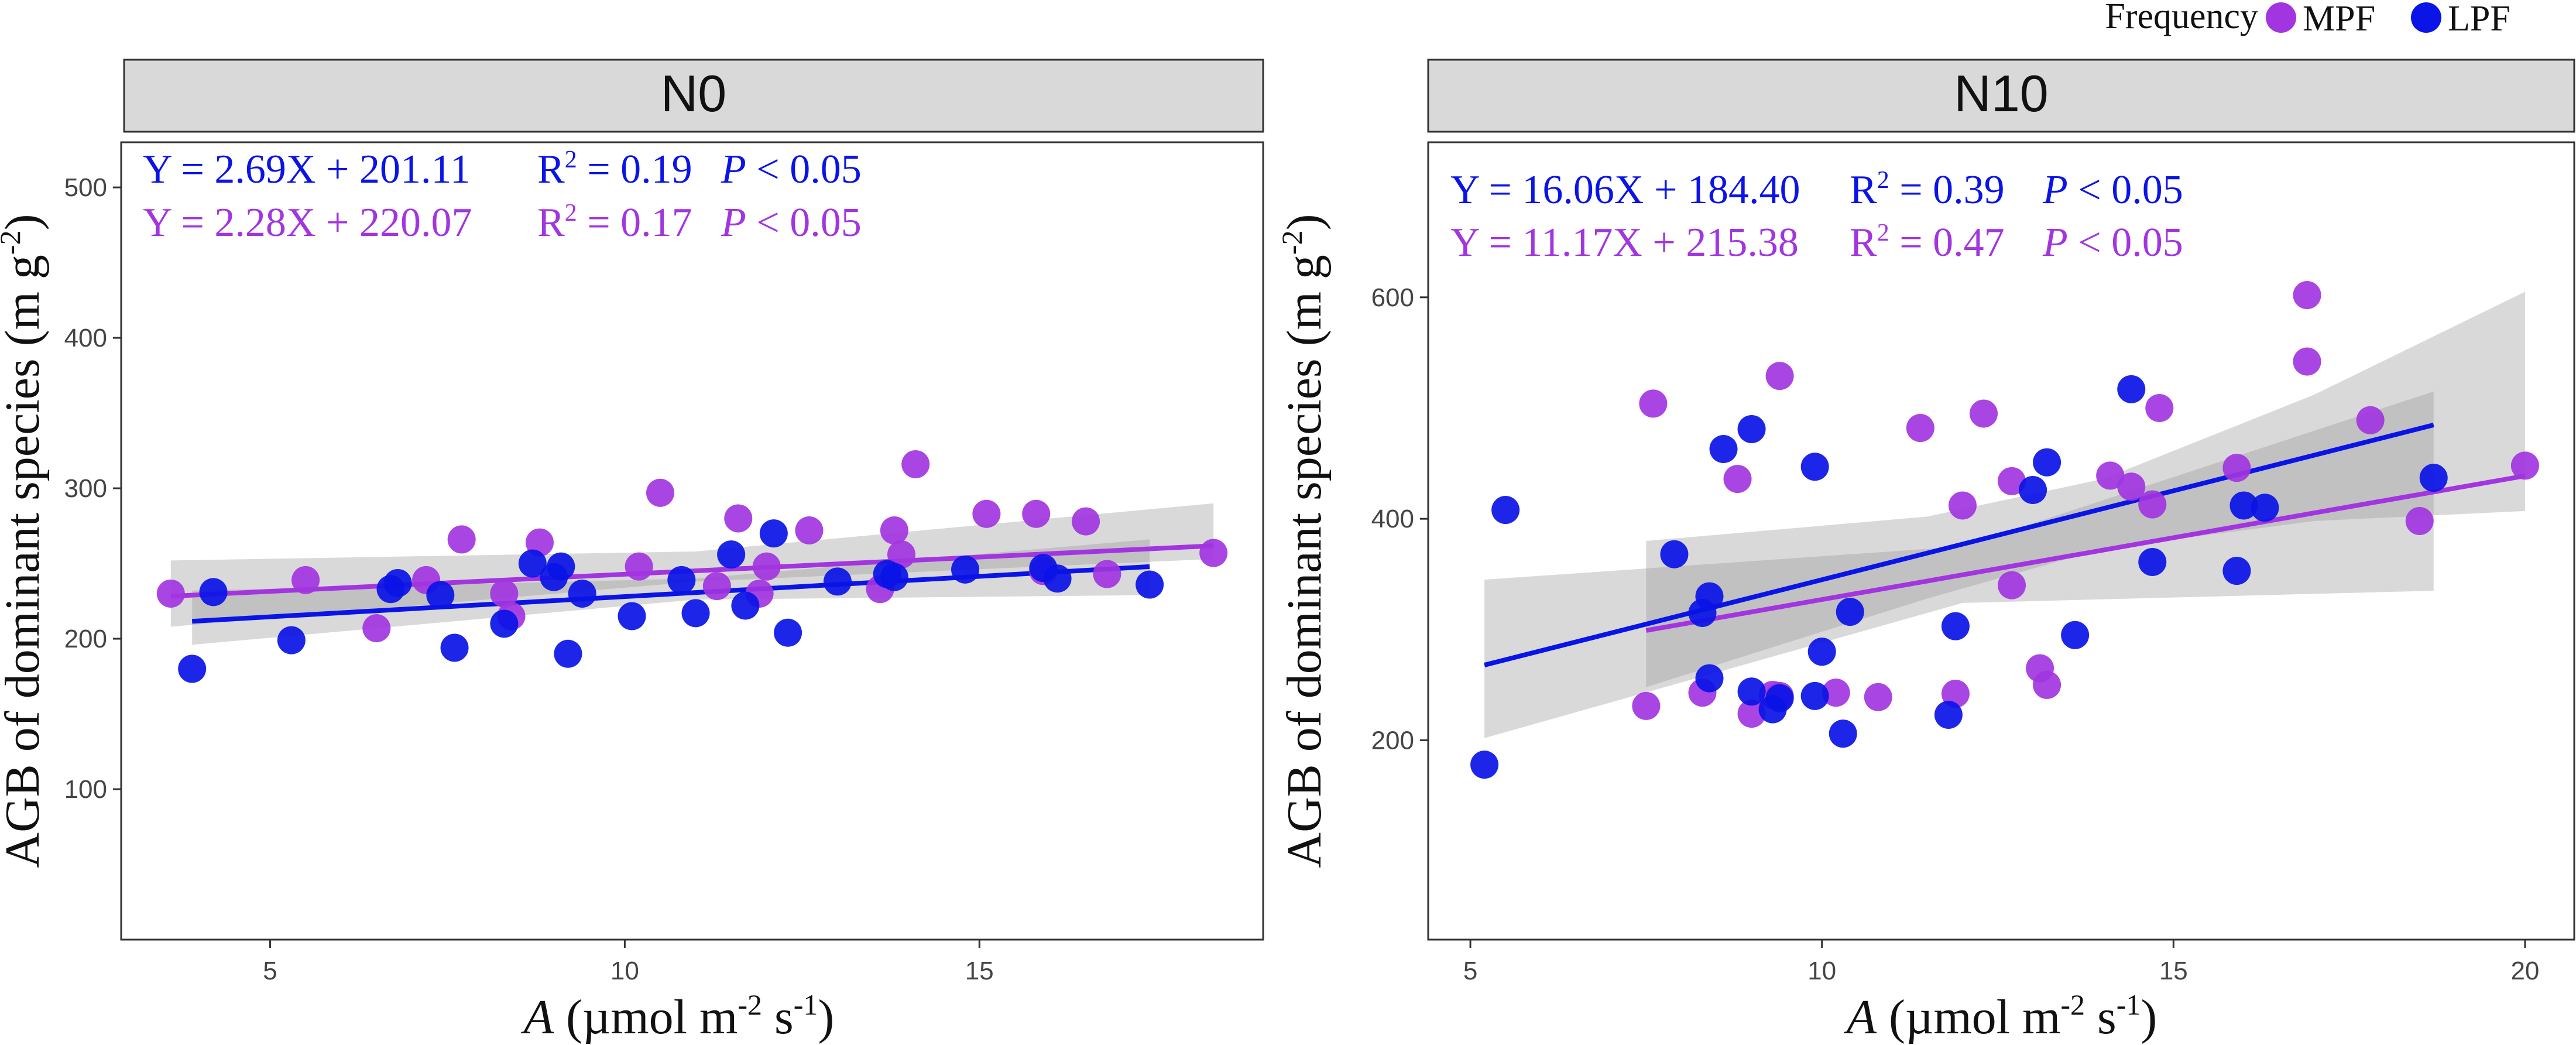 This screenshot has height=1045, width=2576. Describe the element at coordinates (2281, 17) in the screenshot. I see `legend-mpf-swatch` at that location.